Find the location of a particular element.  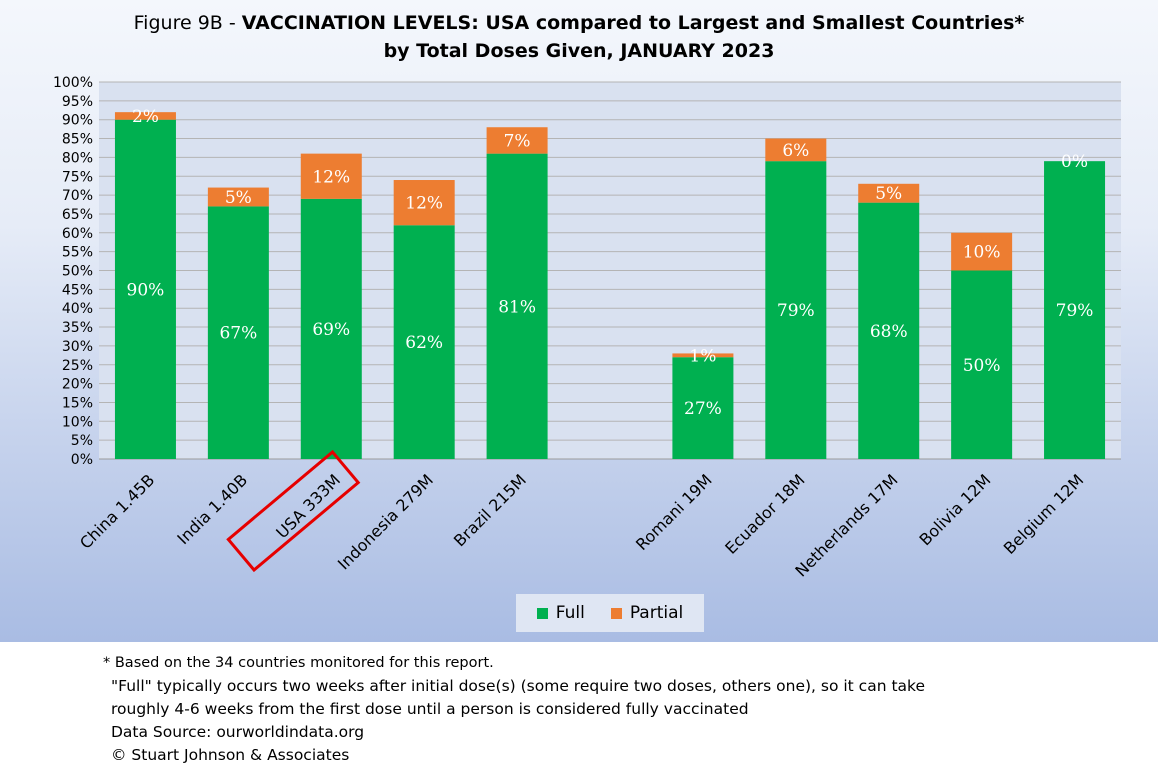

legend-swatch-full is located at coordinates (542, 613).